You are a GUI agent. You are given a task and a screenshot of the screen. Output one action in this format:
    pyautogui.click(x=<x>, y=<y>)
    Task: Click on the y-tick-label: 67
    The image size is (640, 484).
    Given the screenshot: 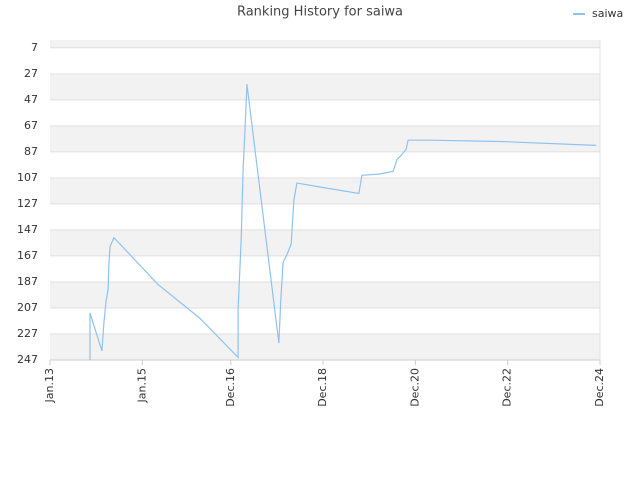 What is the action you would take?
    pyautogui.click(x=31, y=125)
    